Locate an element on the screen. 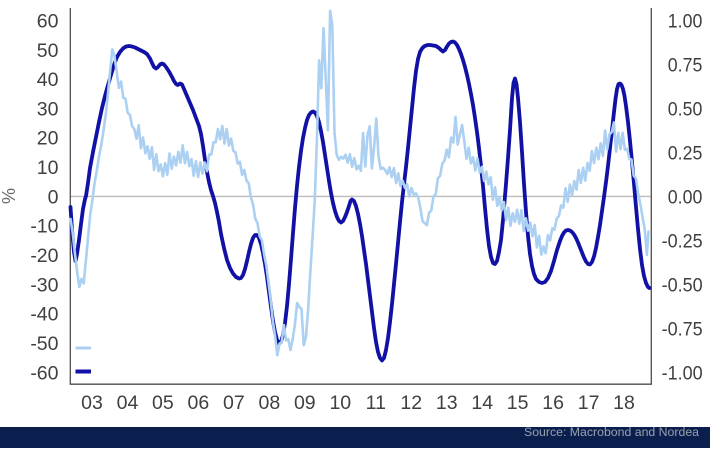 The height and width of the screenshot is (453, 710). svg-text: 0.50 is located at coordinates (685, 109).